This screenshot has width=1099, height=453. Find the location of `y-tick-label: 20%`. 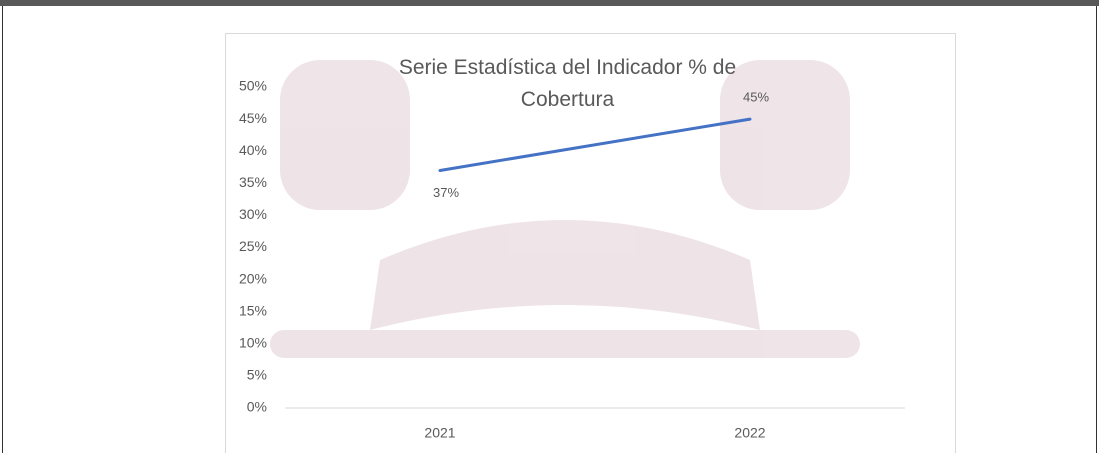

y-tick-label: 20% is located at coordinates (253, 278).